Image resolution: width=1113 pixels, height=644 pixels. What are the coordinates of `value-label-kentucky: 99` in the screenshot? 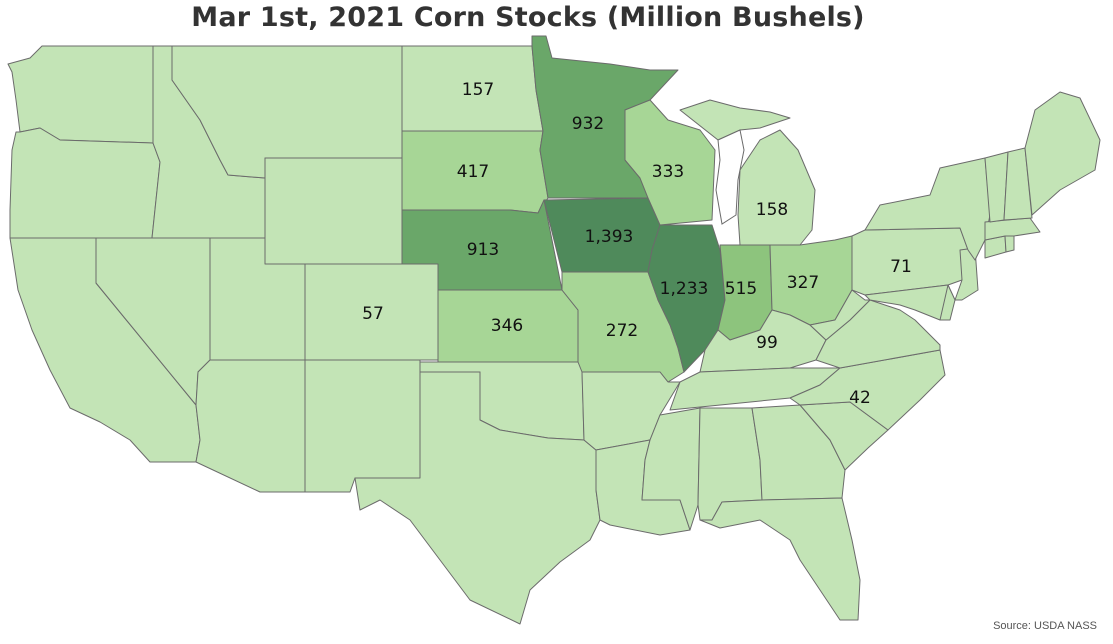 It's located at (767, 343).